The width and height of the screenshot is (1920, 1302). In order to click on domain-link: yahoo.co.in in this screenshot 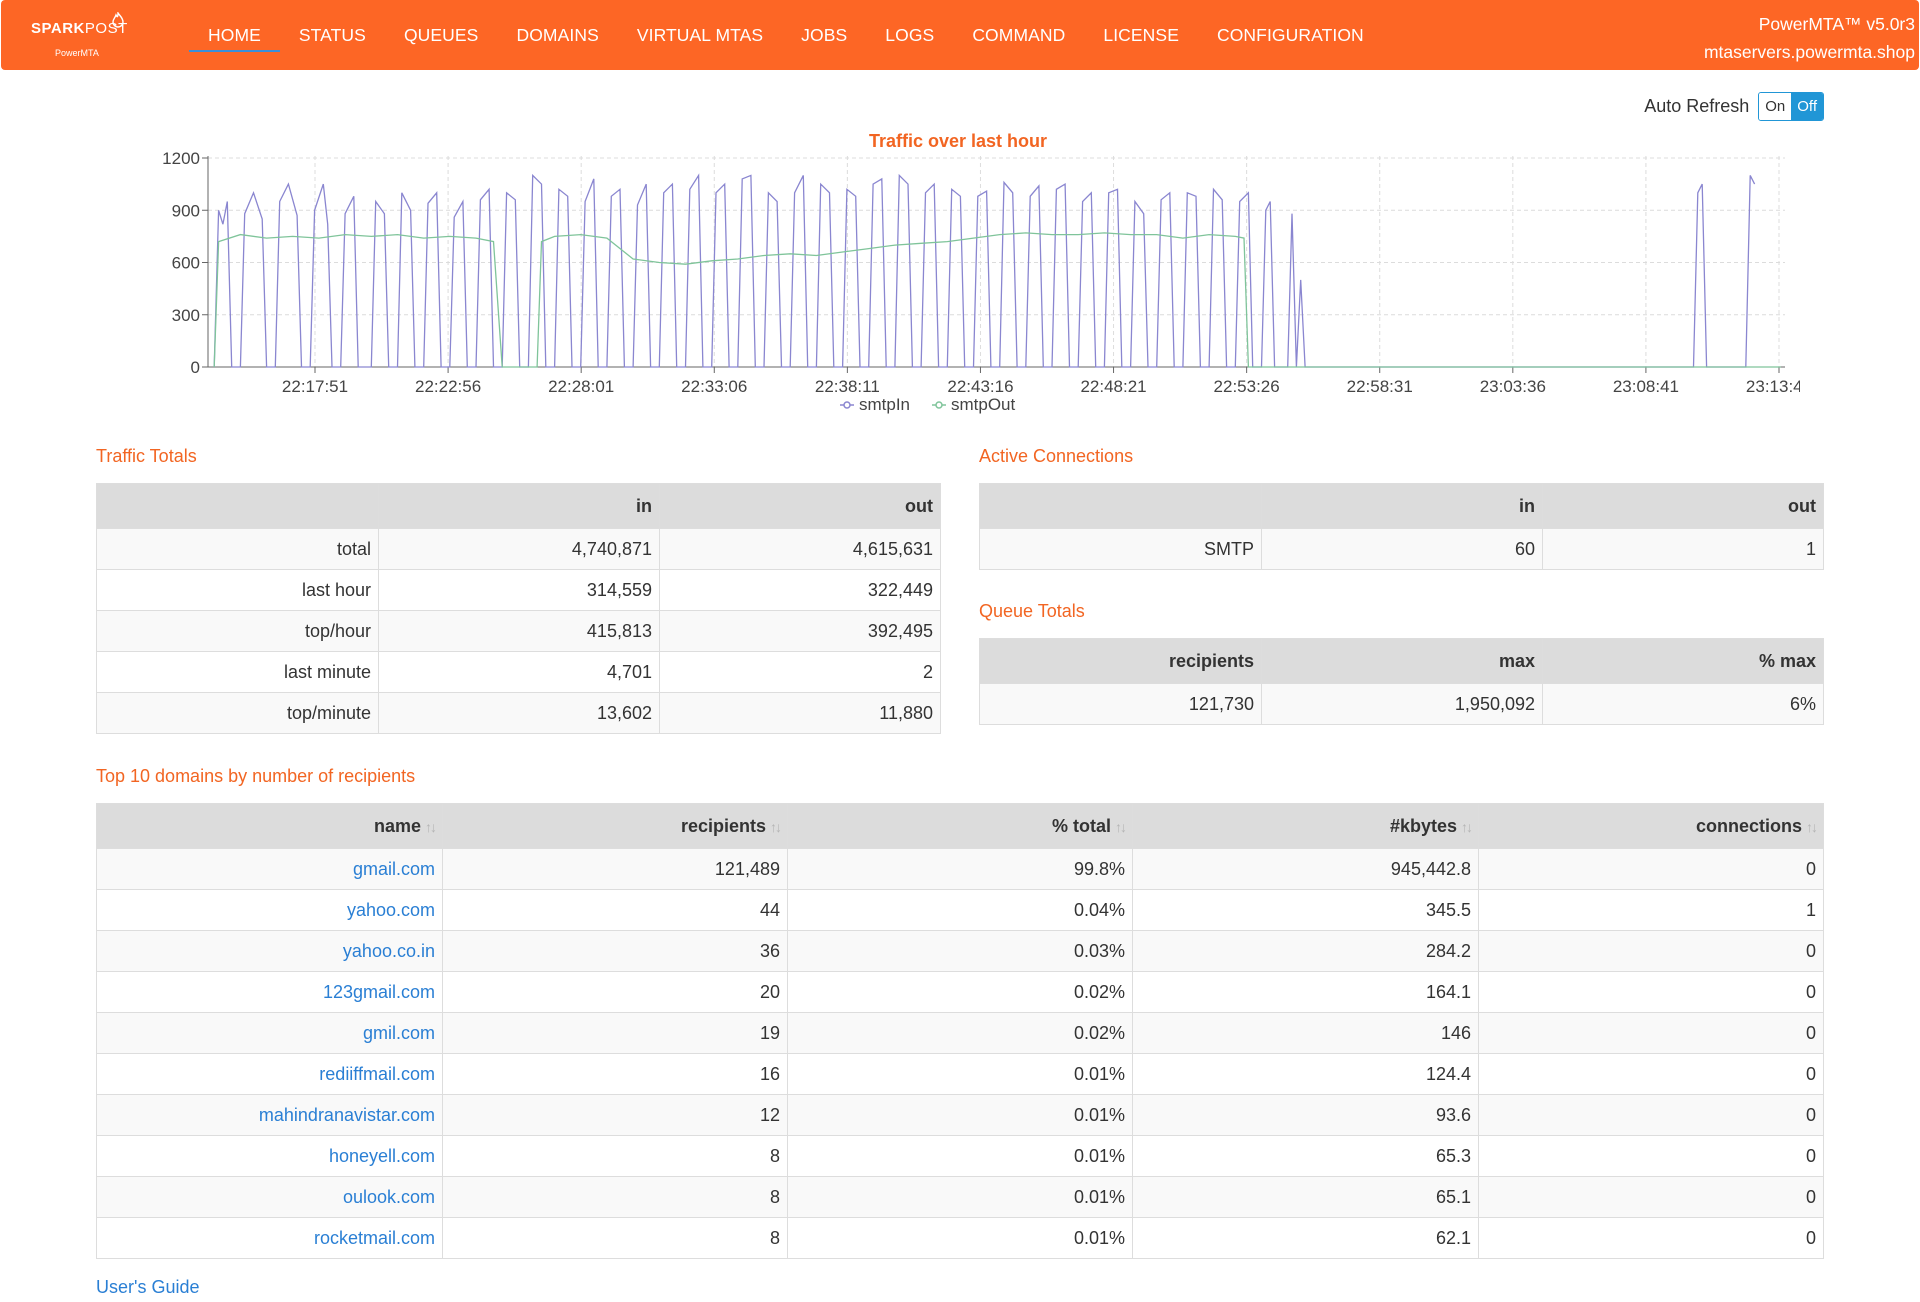, I will do `click(388, 950)`.